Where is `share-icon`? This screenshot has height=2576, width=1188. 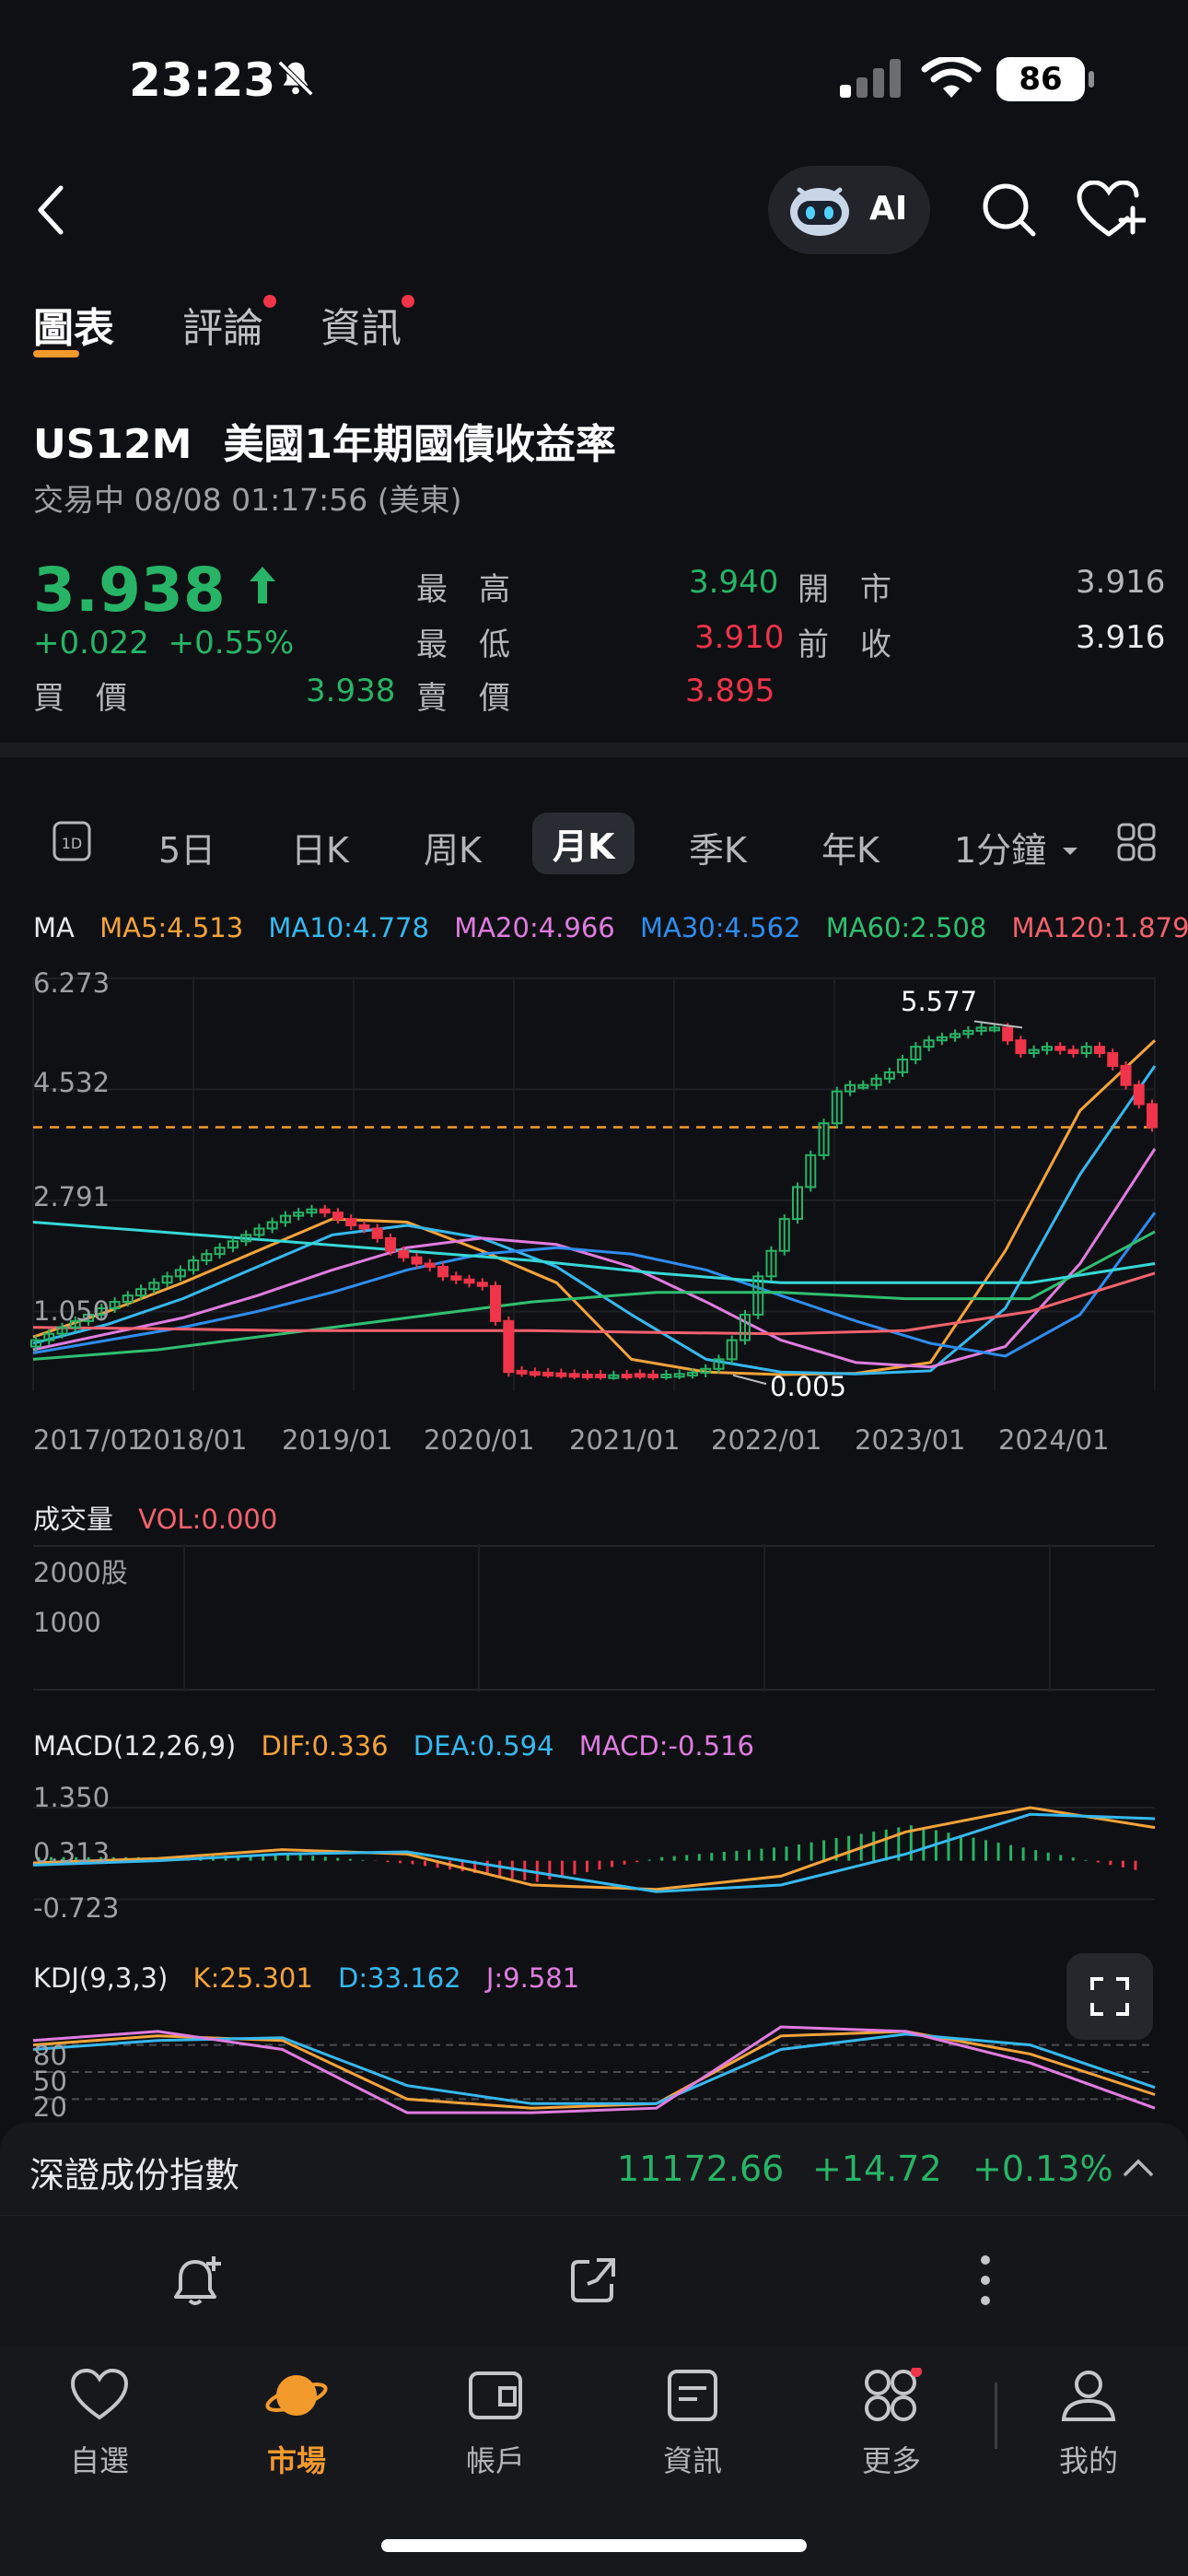 share-icon is located at coordinates (593, 2280).